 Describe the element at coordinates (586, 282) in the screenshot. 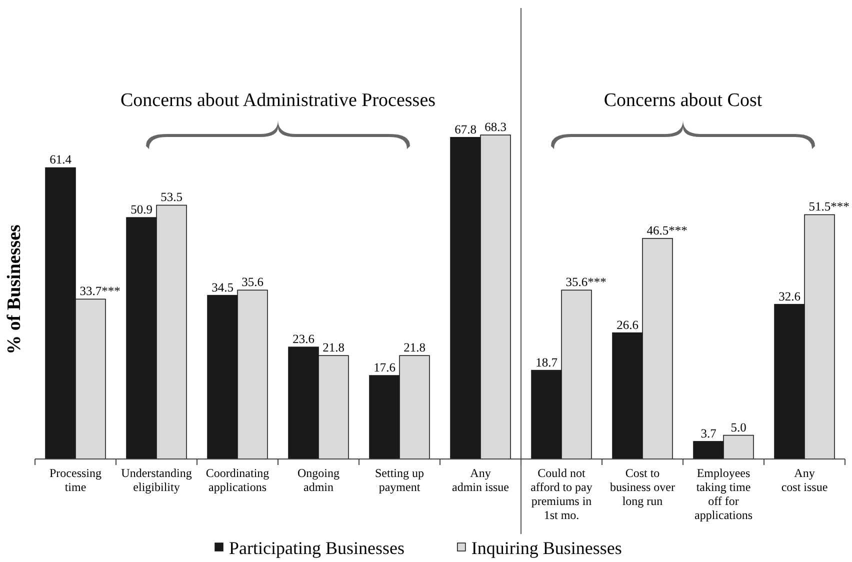

I see `data-label: 35.6***` at that location.